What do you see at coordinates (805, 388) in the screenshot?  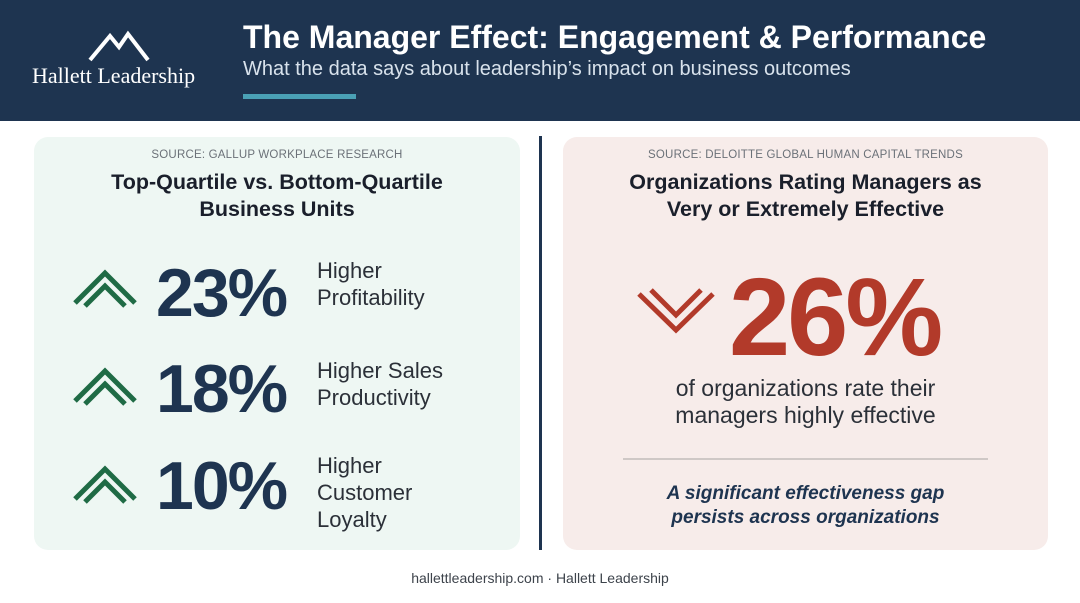 I see `caption-line: of organizations rate their` at bounding box center [805, 388].